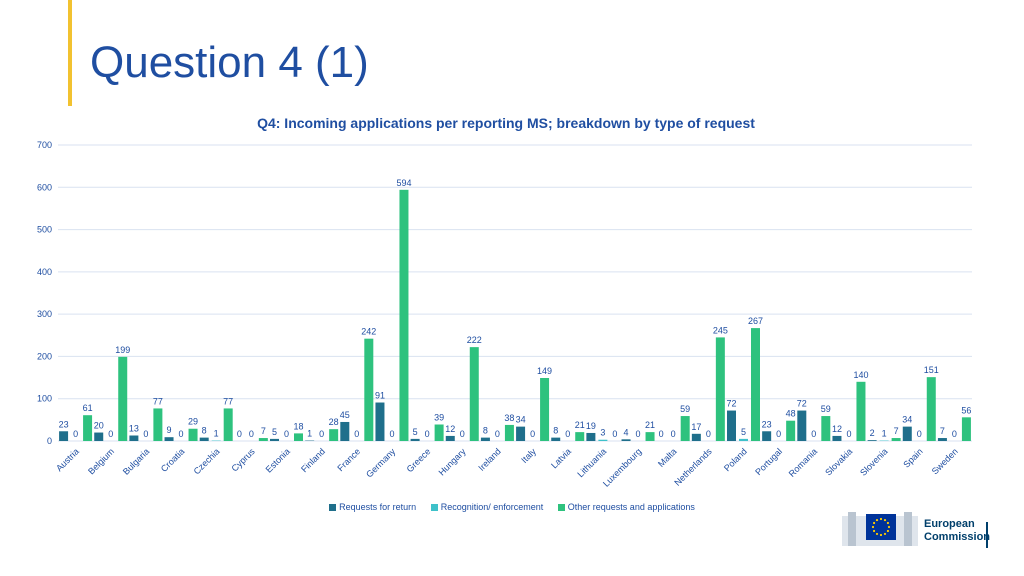 This screenshot has width=1024, height=576. I want to click on data-label: 19, so click(591, 426).